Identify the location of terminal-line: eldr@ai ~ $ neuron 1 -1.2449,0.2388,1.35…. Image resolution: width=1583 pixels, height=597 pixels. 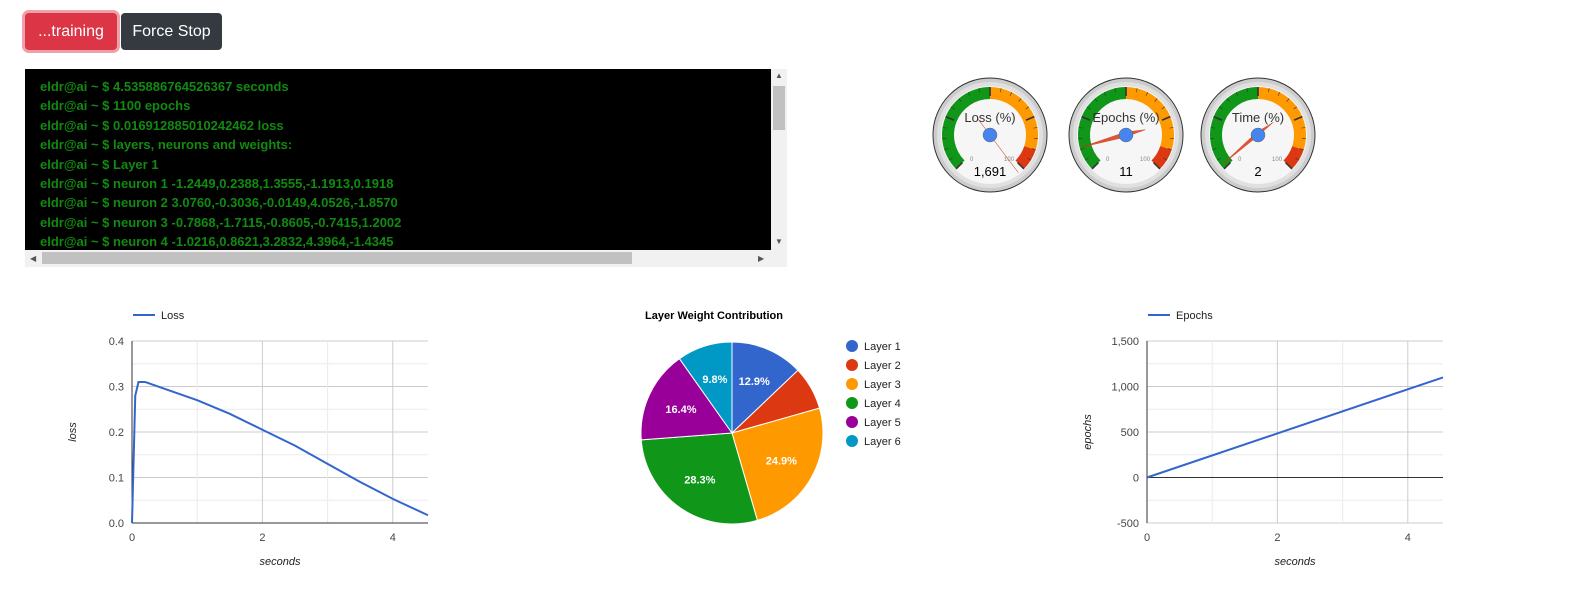
(217, 183).